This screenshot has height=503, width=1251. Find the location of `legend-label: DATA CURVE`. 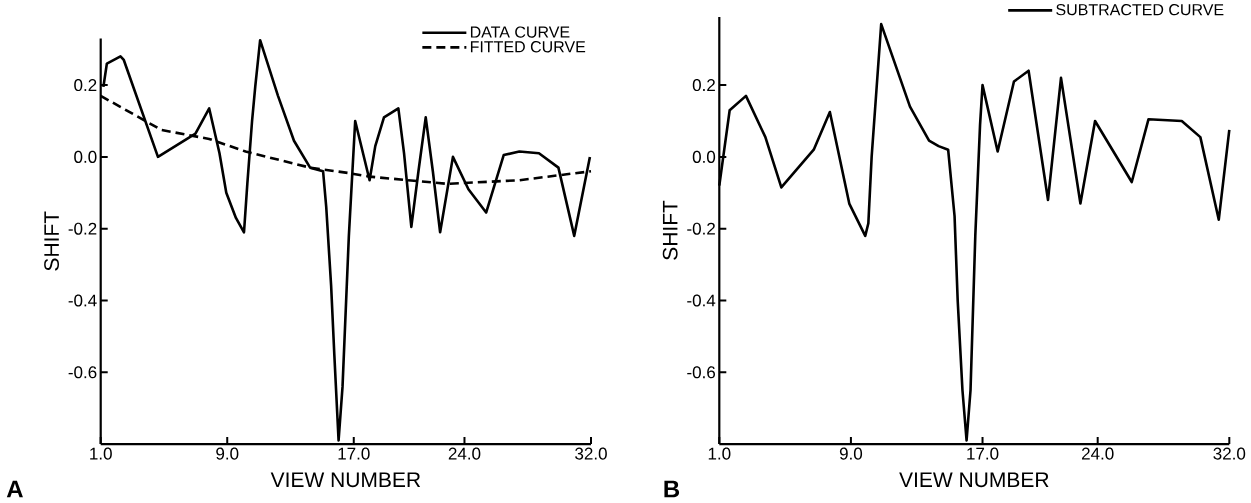

legend-label: DATA CURVE is located at coordinates (520, 32).